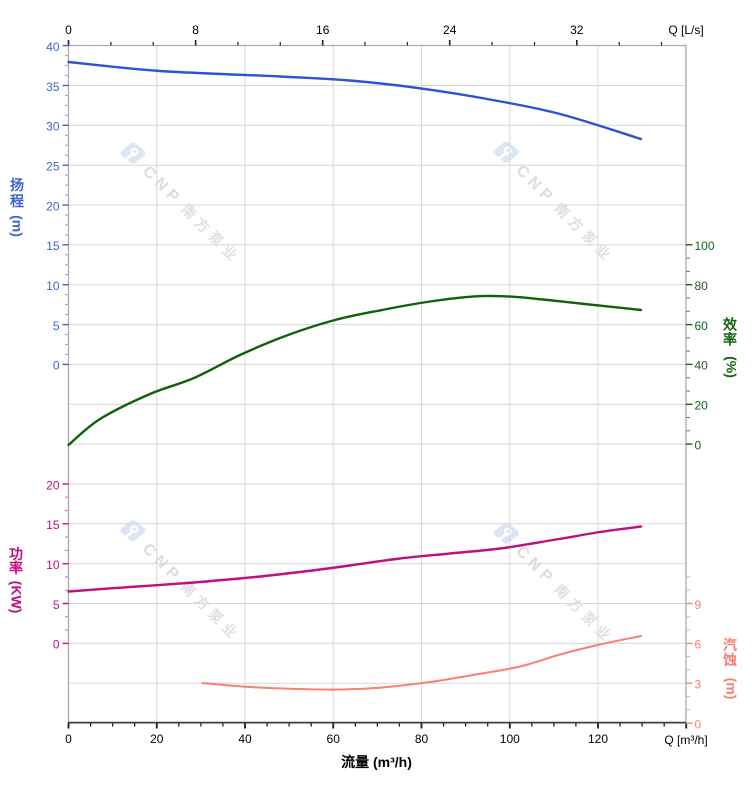 This screenshot has width=752, height=802. I want to click on svg-text: 35, so click(53, 87).